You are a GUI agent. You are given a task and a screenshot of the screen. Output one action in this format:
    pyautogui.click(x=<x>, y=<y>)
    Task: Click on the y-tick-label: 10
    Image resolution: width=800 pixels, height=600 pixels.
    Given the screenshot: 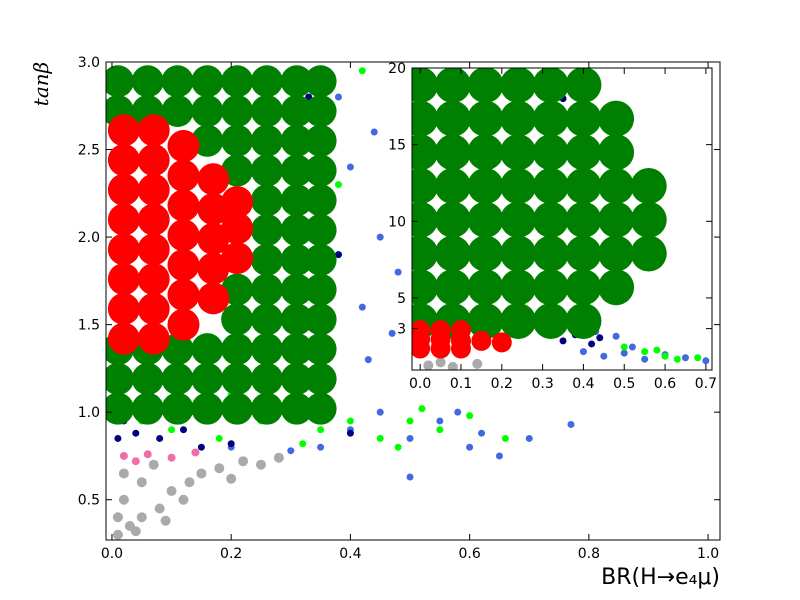 What is the action you would take?
    pyautogui.click(x=397, y=222)
    